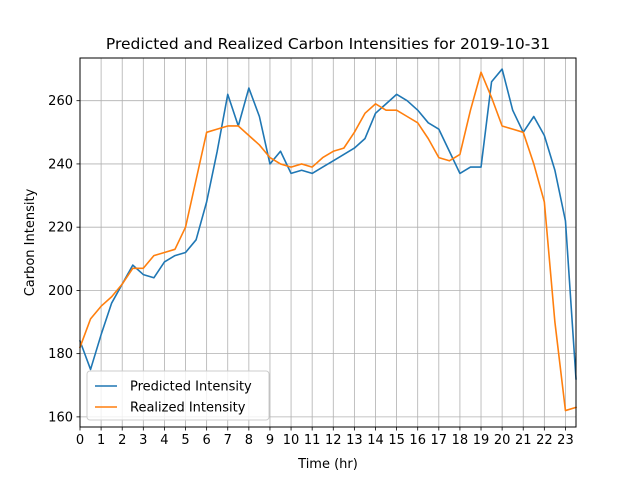 This screenshot has height=480, width=640. What do you see at coordinates (270, 440) in the screenshot?
I see `x-tick-label: 9` at bounding box center [270, 440].